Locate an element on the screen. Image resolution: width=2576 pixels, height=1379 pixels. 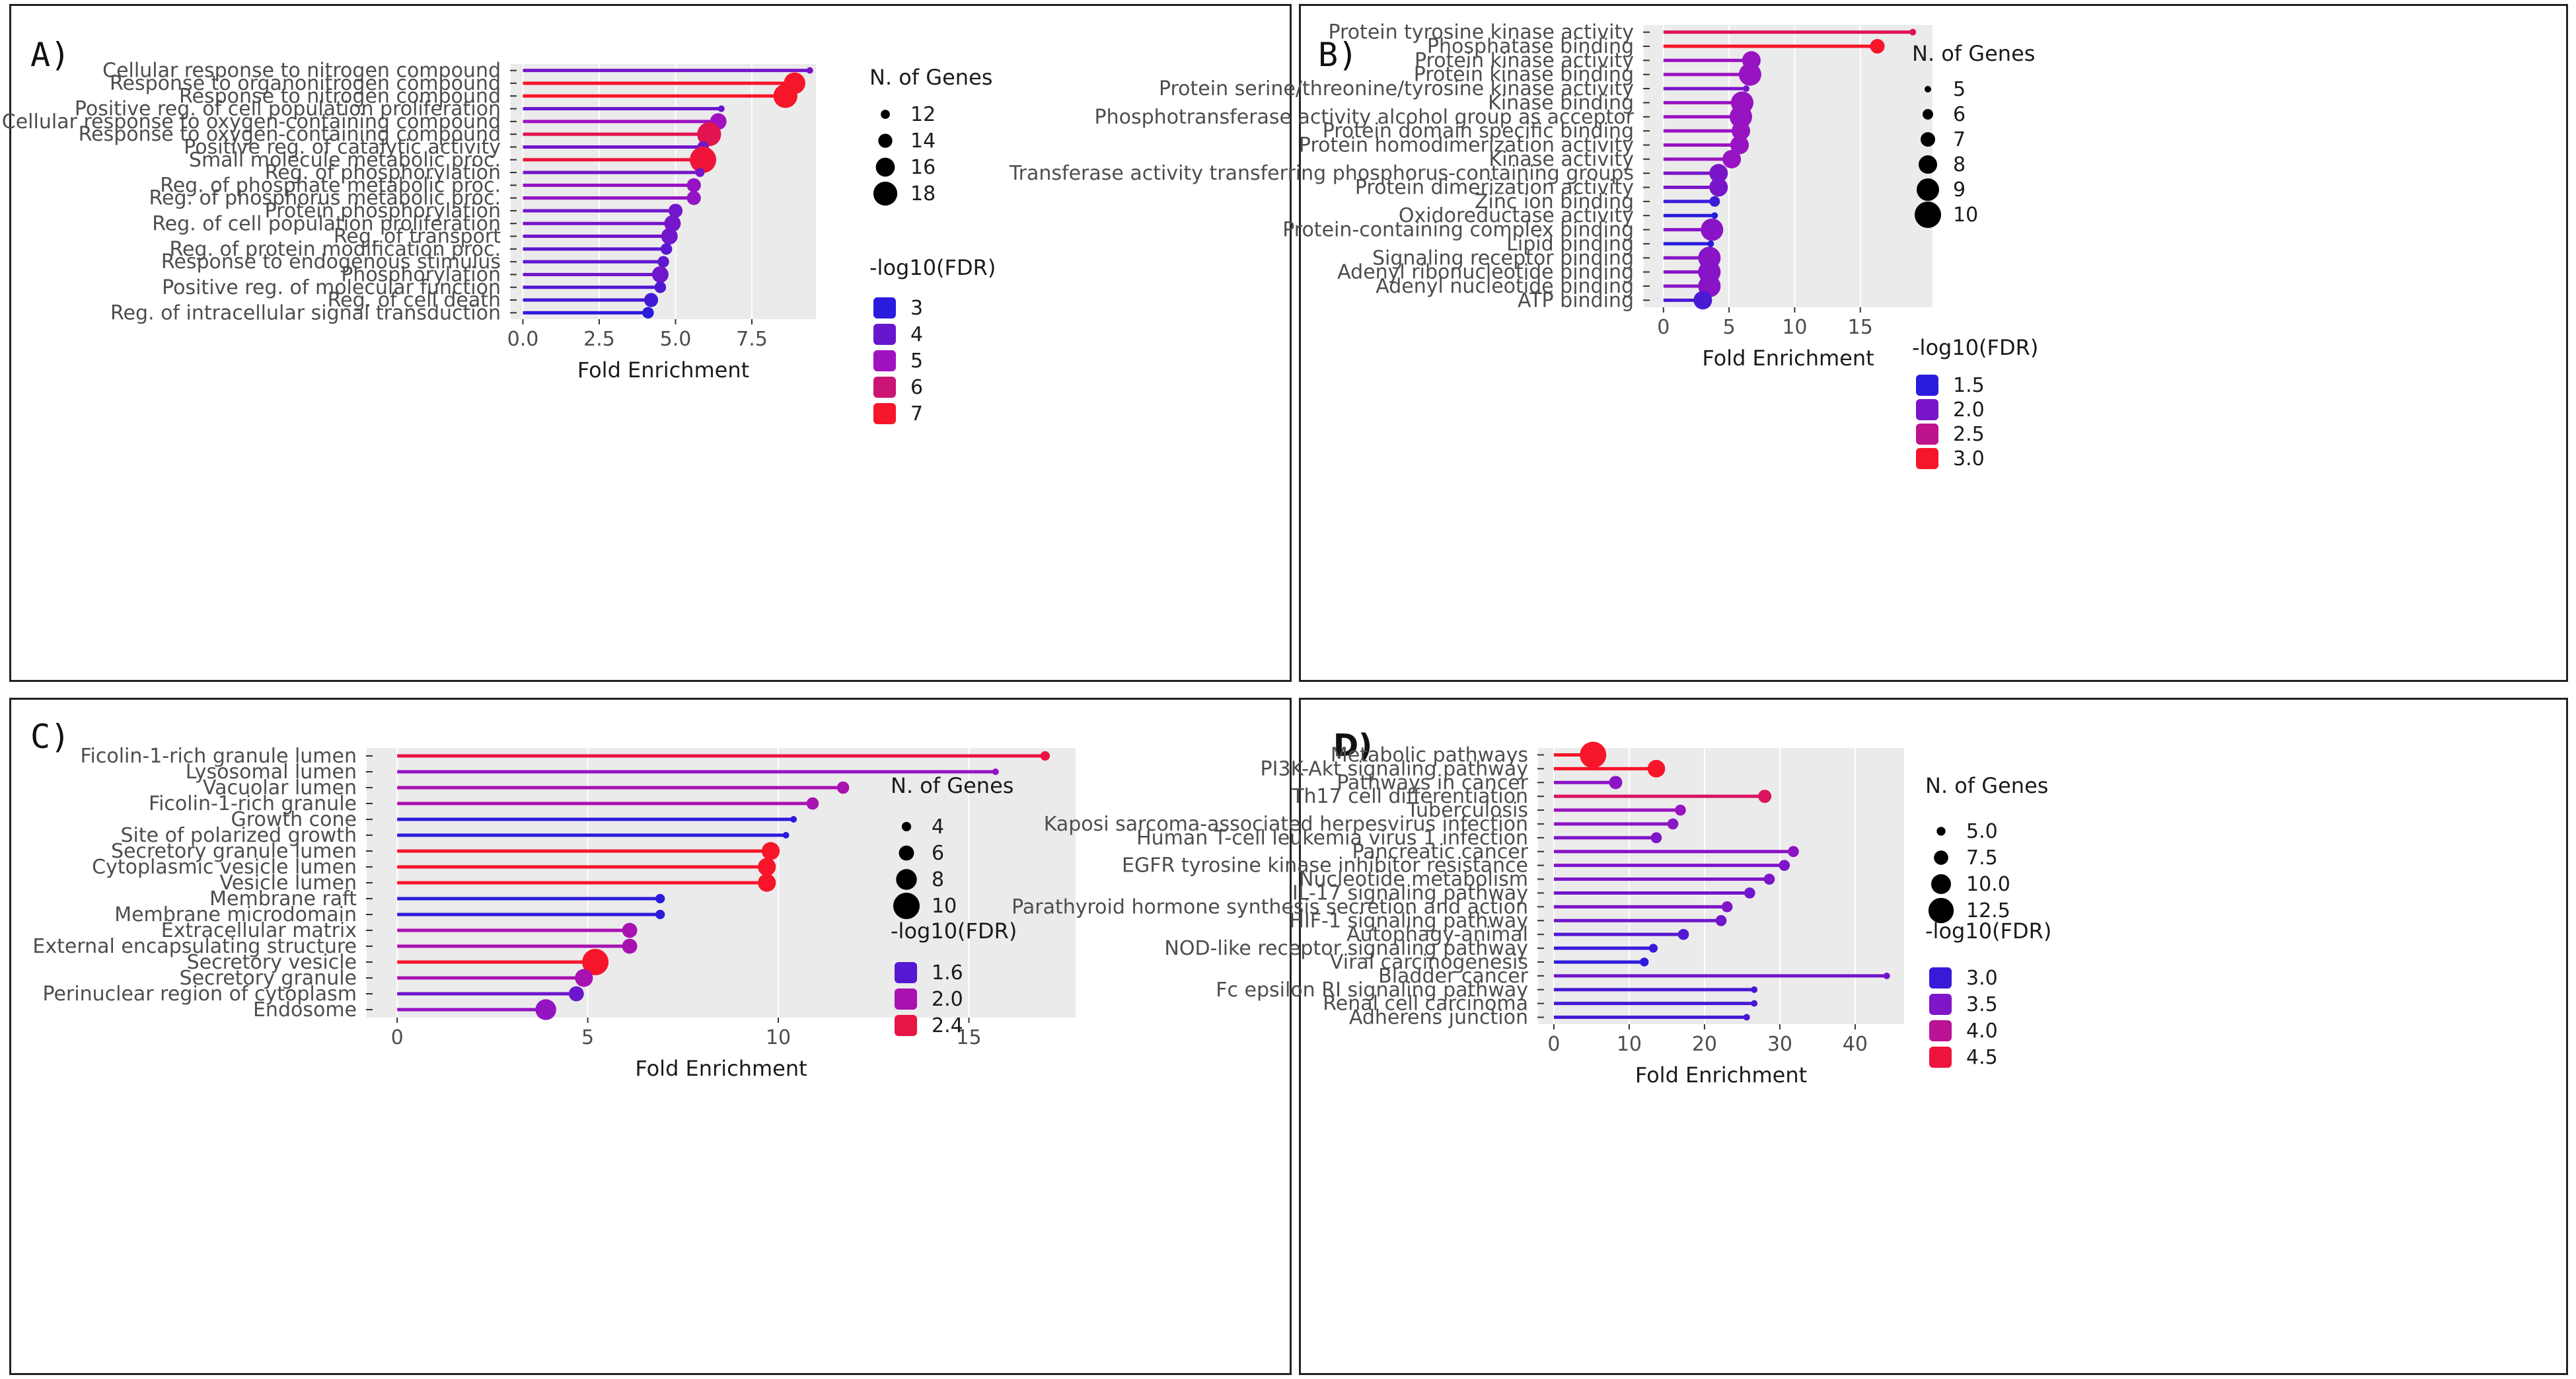
panel-d-size-legend-label: 7.5 is located at coordinates (1982, 858).